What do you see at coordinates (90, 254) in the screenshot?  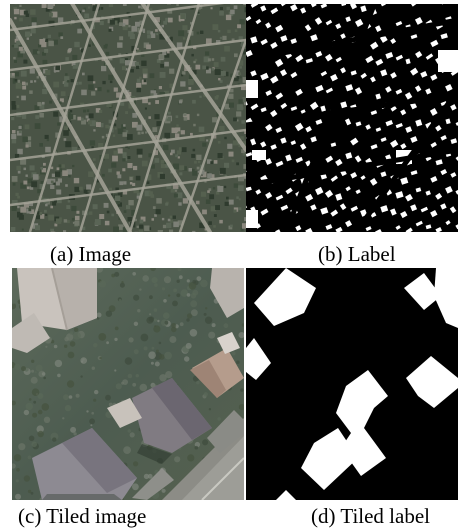 I see `caption-a: (a) Image` at bounding box center [90, 254].